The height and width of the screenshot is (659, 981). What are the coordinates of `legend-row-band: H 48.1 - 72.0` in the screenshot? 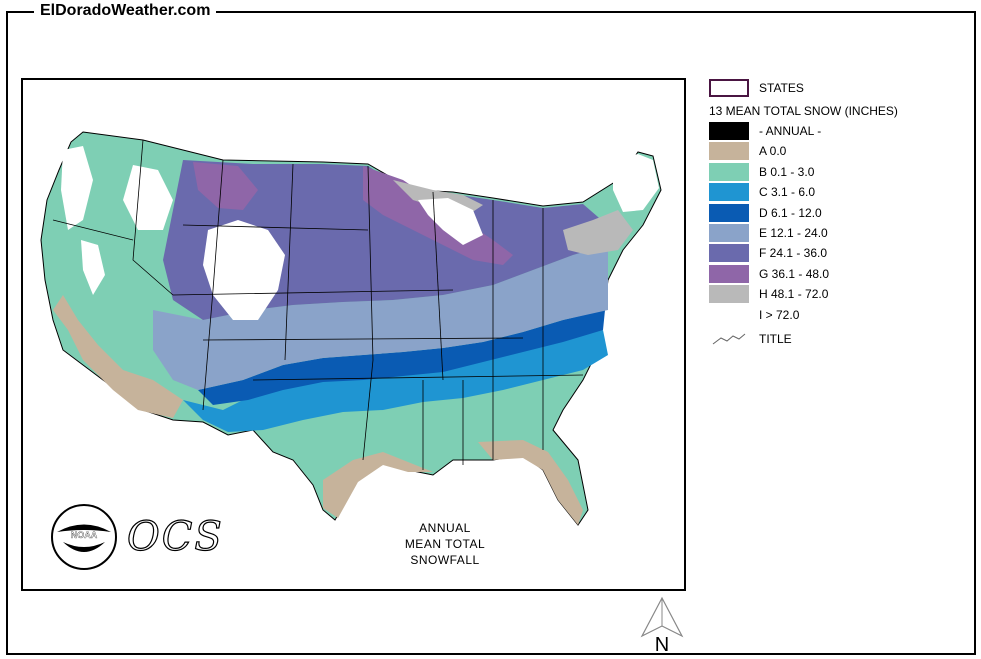 It's located at (769, 294).